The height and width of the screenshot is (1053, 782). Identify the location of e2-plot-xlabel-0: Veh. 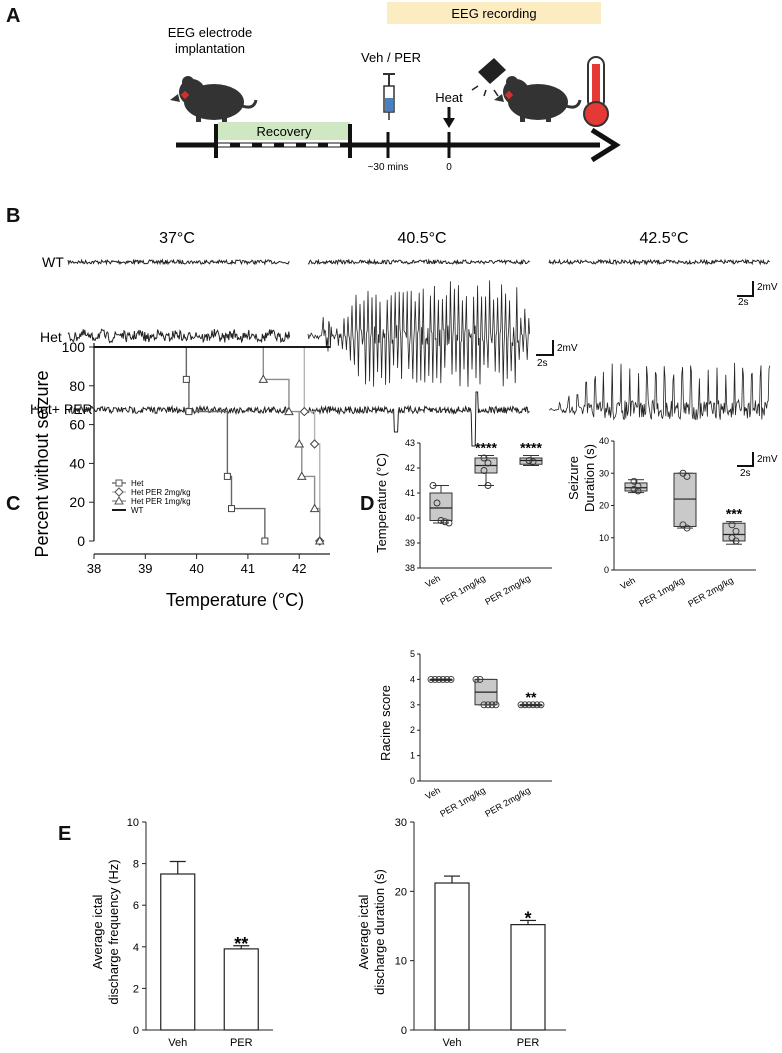
(452, 1043).